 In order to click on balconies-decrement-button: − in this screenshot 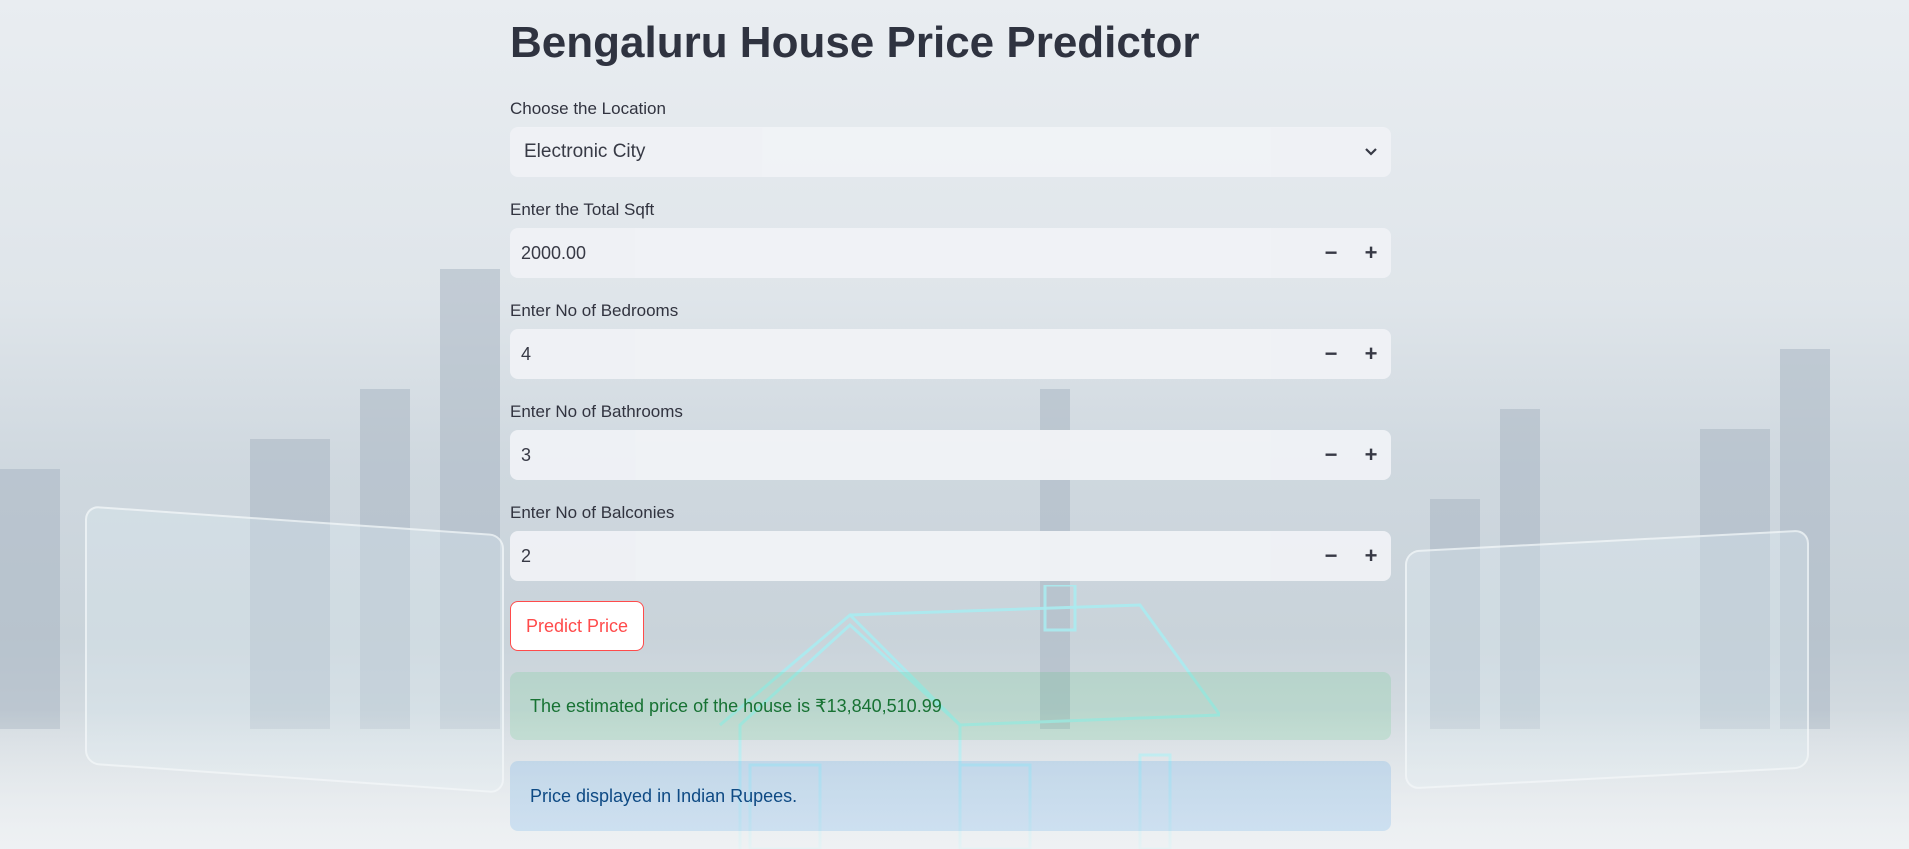, I will do `click(1331, 555)`.